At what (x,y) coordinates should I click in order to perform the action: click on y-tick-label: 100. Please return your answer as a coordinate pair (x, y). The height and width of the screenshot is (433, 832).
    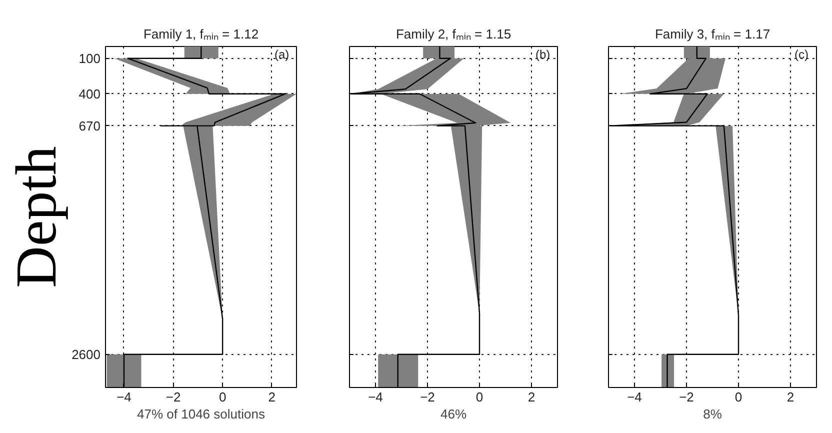
    Looking at the image, I should click on (89, 58).